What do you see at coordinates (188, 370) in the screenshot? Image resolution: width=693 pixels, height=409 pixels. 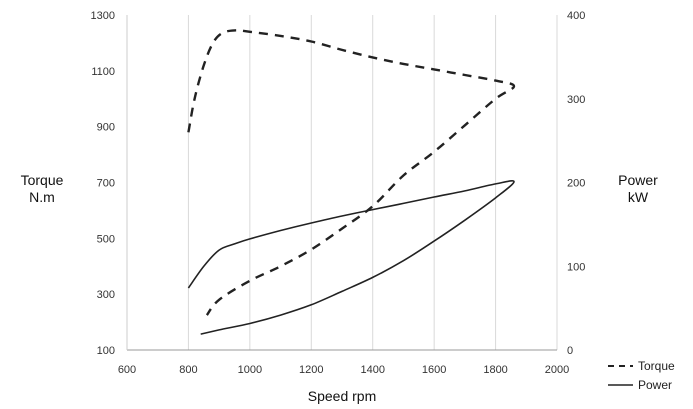 I see `x-tick-label: 800` at bounding box center [188, 370].